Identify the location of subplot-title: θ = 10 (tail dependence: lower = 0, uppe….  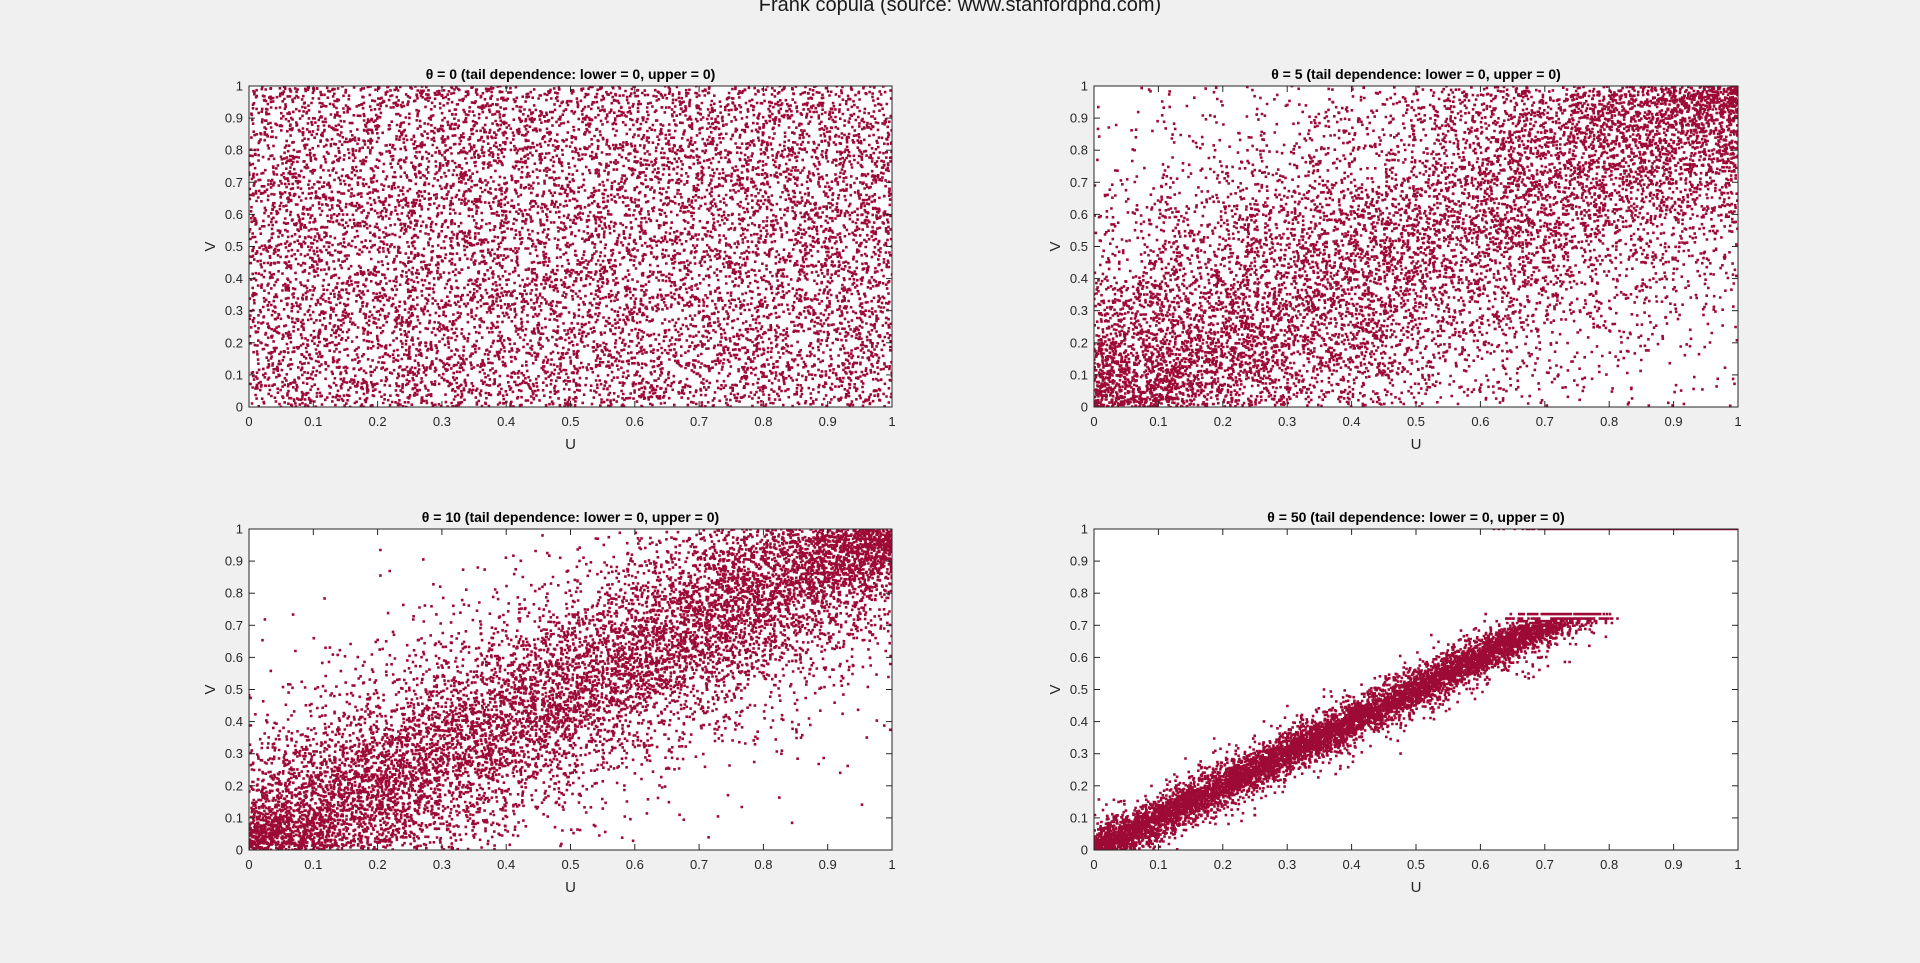
(570, 517).